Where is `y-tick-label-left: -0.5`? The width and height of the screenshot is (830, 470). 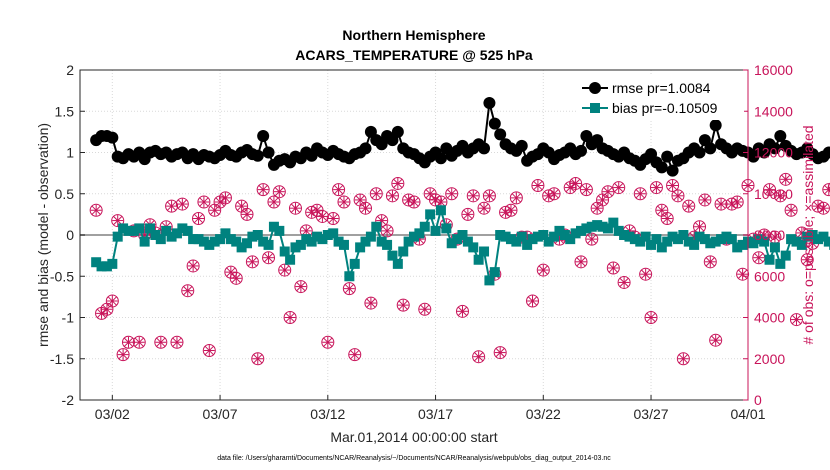 y-tick-label-left: -0.5 is located at coordinates (62, 276).